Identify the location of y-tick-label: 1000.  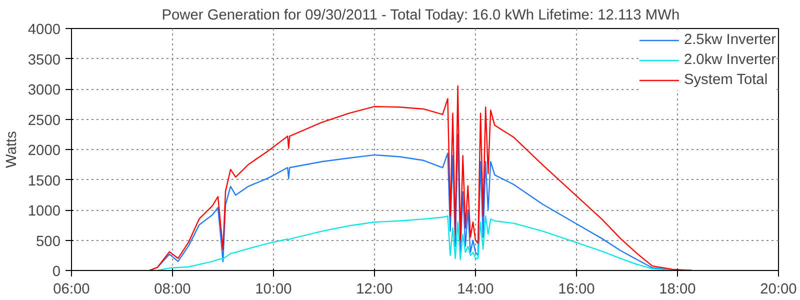
(44, 212).